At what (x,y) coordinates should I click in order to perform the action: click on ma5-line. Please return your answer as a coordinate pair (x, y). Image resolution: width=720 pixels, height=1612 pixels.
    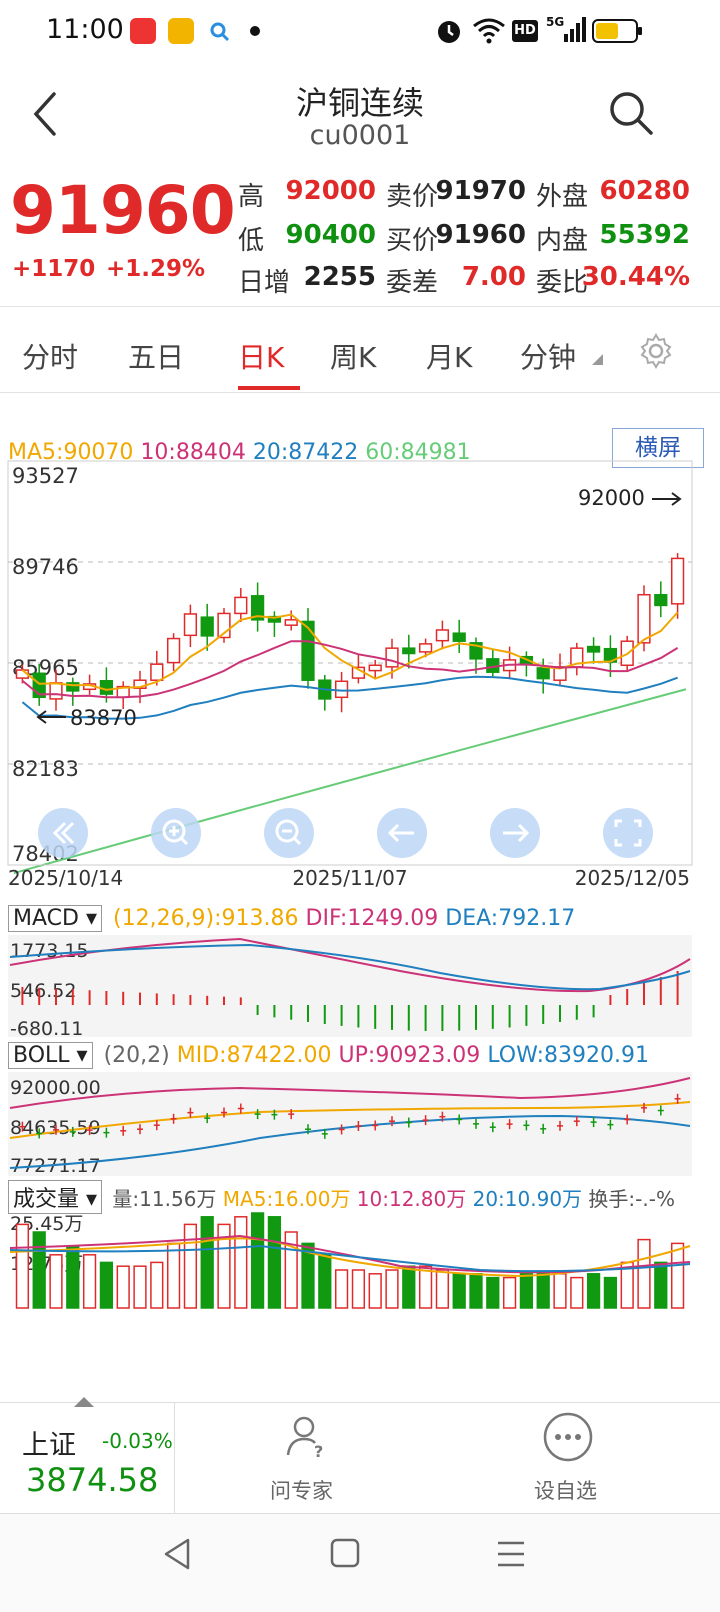
    Looking at the image, I should click on (350, 651).